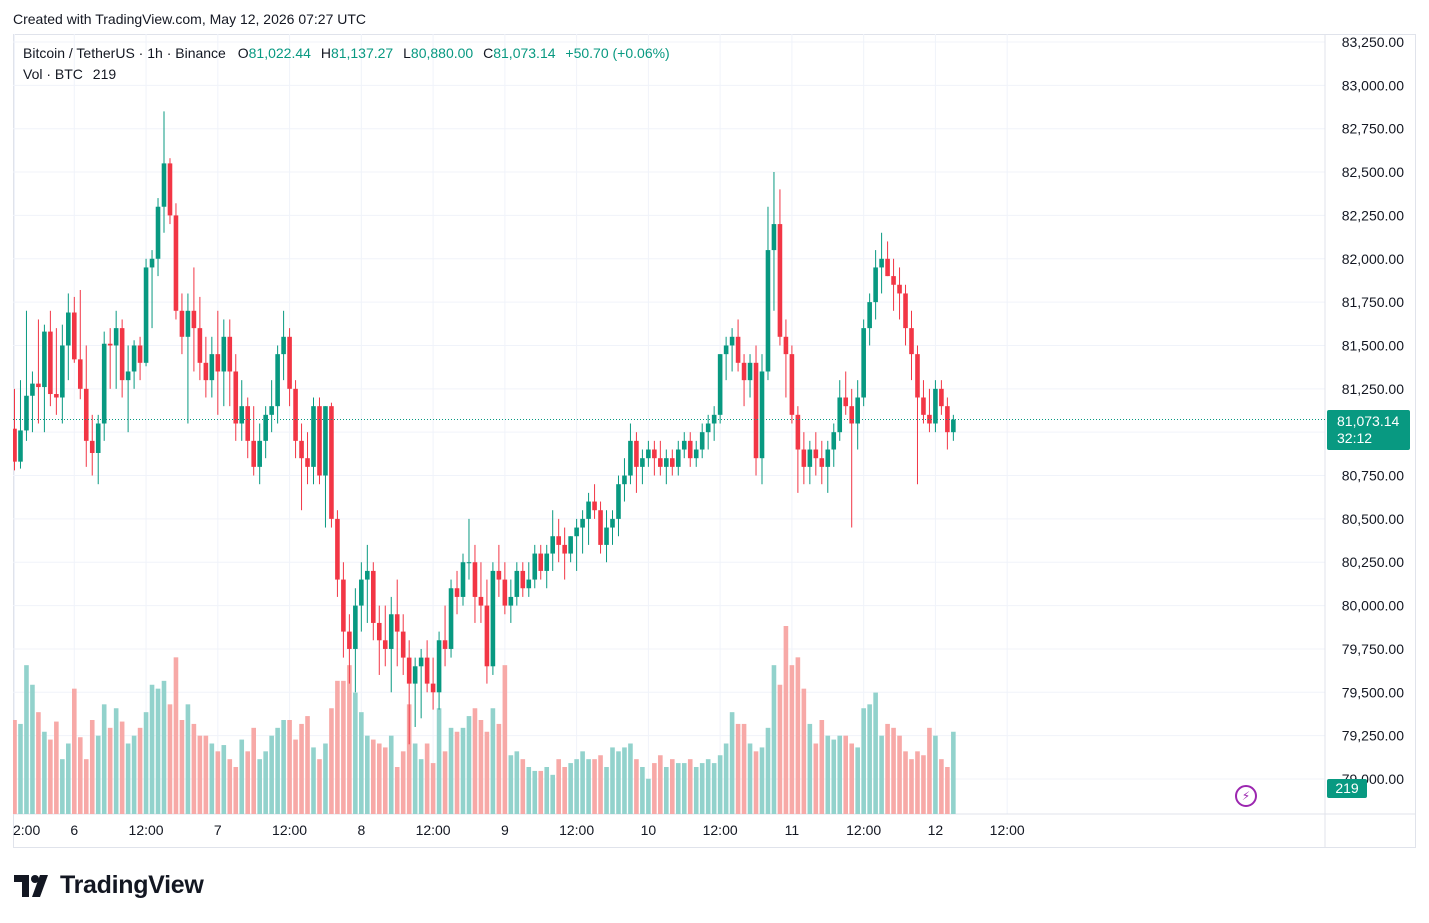 The width and height of the screenshot is (1429, 923). I want to click on volume-label: Vol · BTC, so click(53, 74).